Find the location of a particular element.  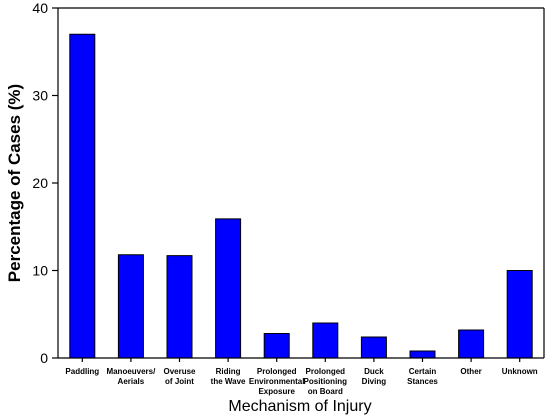

y-tick-label: 30 is located at coordinates (40, 96).